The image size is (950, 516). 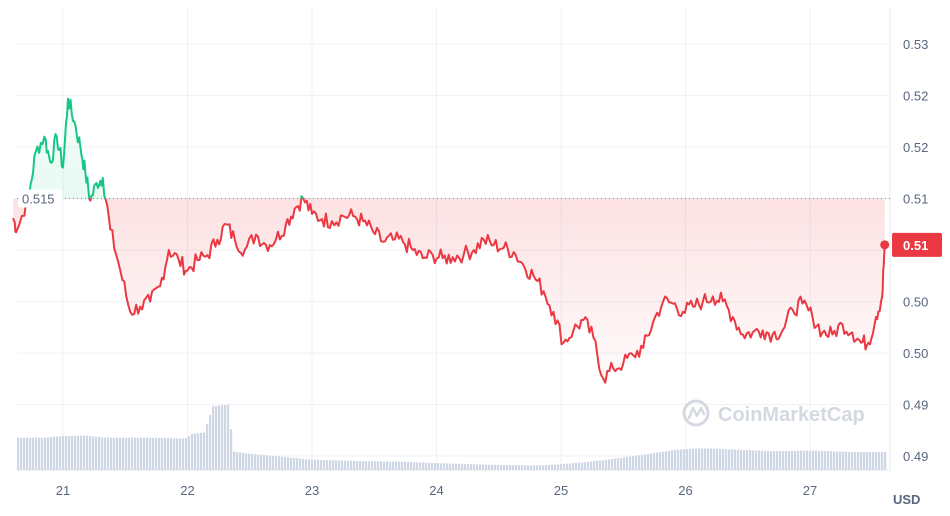 What do you see at coordinates (885, 245) in the screenshot?
I see `current-price-dot` at bounding box center [885, 245].